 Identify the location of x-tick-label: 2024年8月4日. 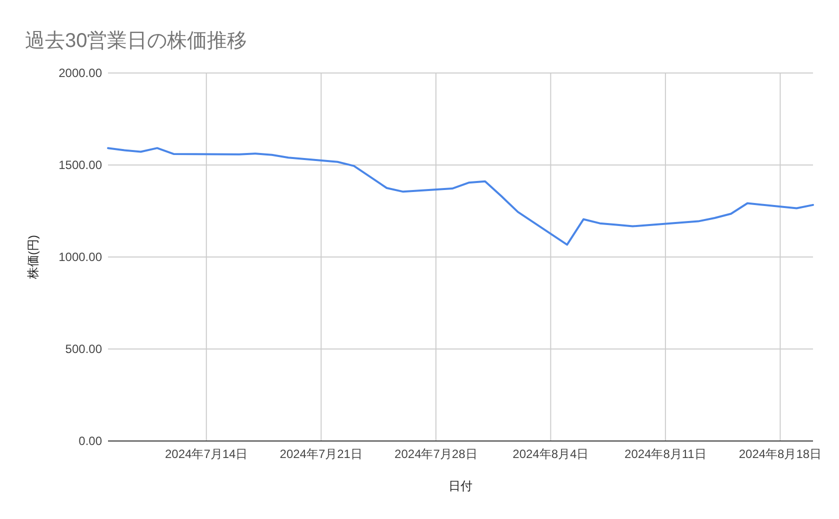
(550, 454).